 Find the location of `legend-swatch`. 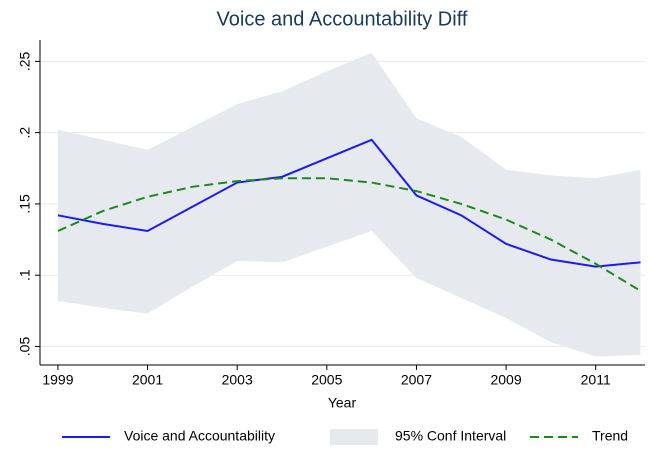

legend-swatch is located at coordinates (354, 437).